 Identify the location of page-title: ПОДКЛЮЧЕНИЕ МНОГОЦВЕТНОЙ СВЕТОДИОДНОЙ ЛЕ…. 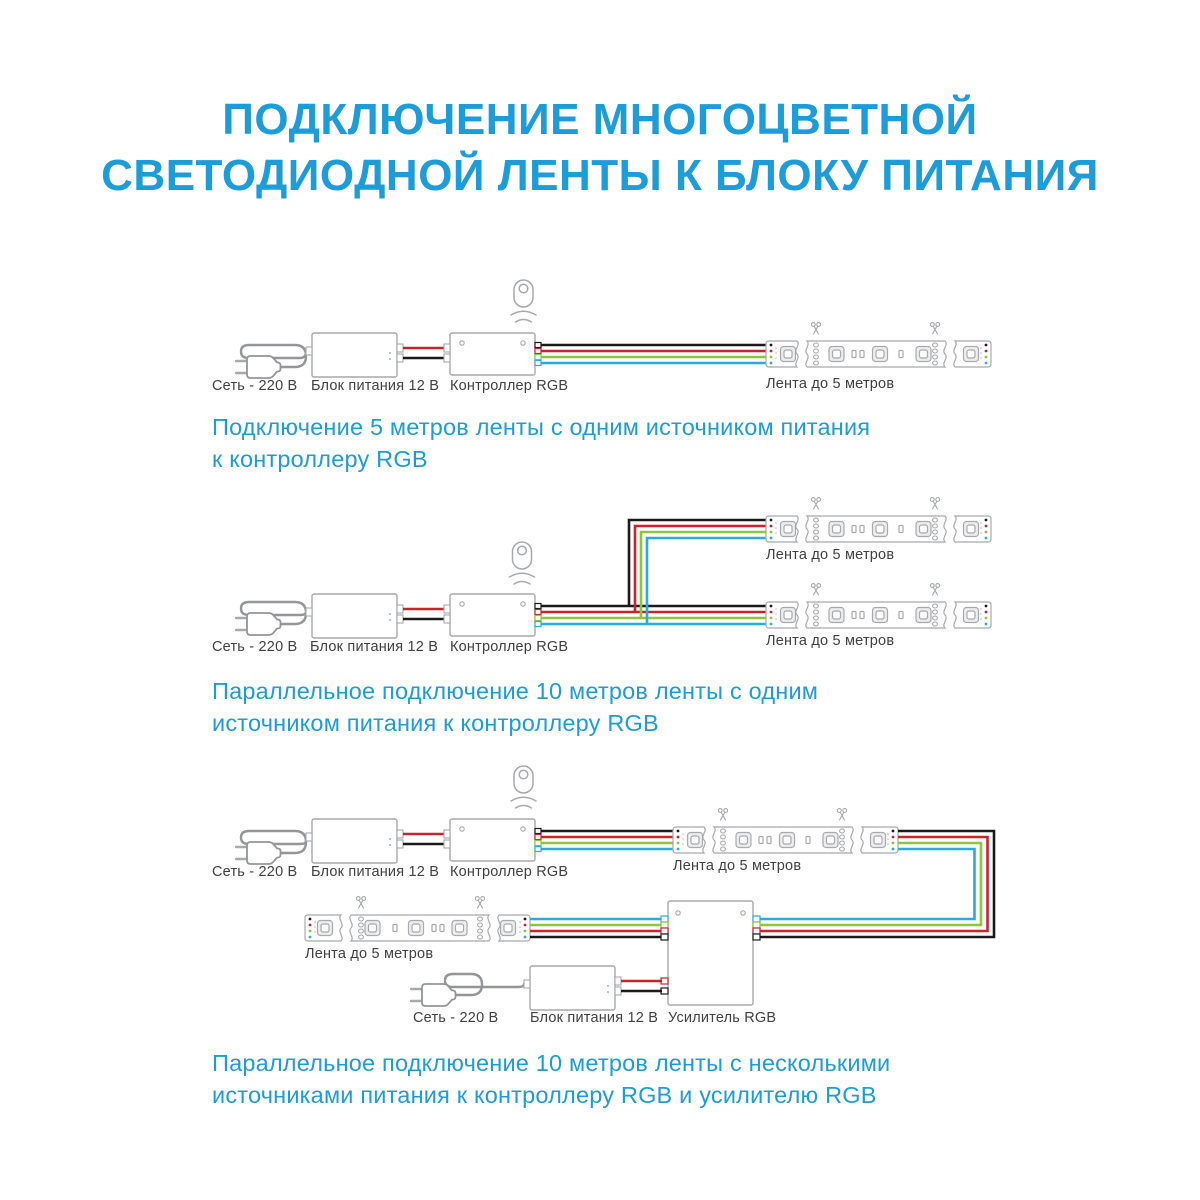
(600, 148).